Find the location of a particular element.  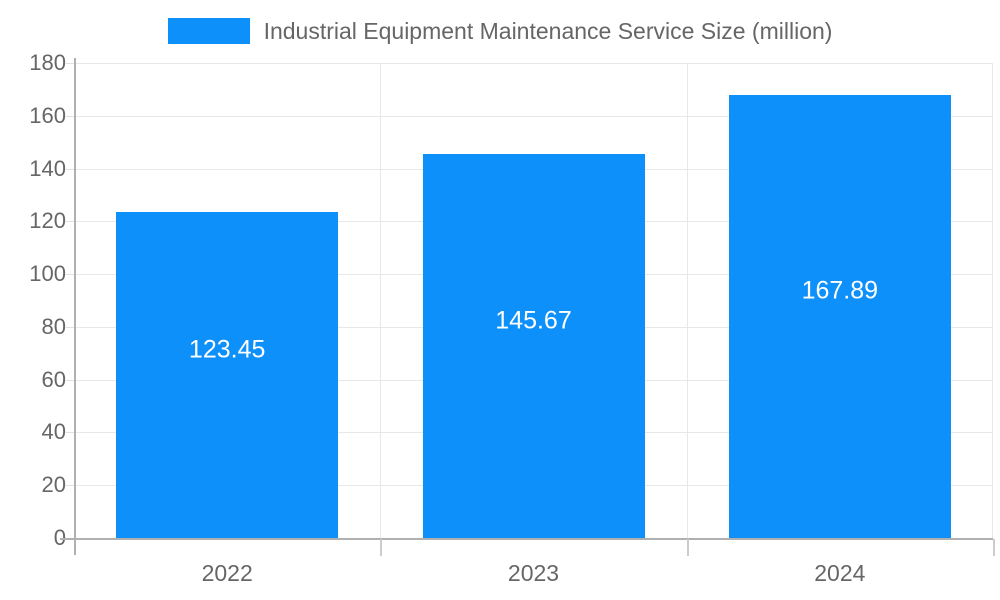

y-axis-tick-label: 160 is located at coordinates (47, 115).